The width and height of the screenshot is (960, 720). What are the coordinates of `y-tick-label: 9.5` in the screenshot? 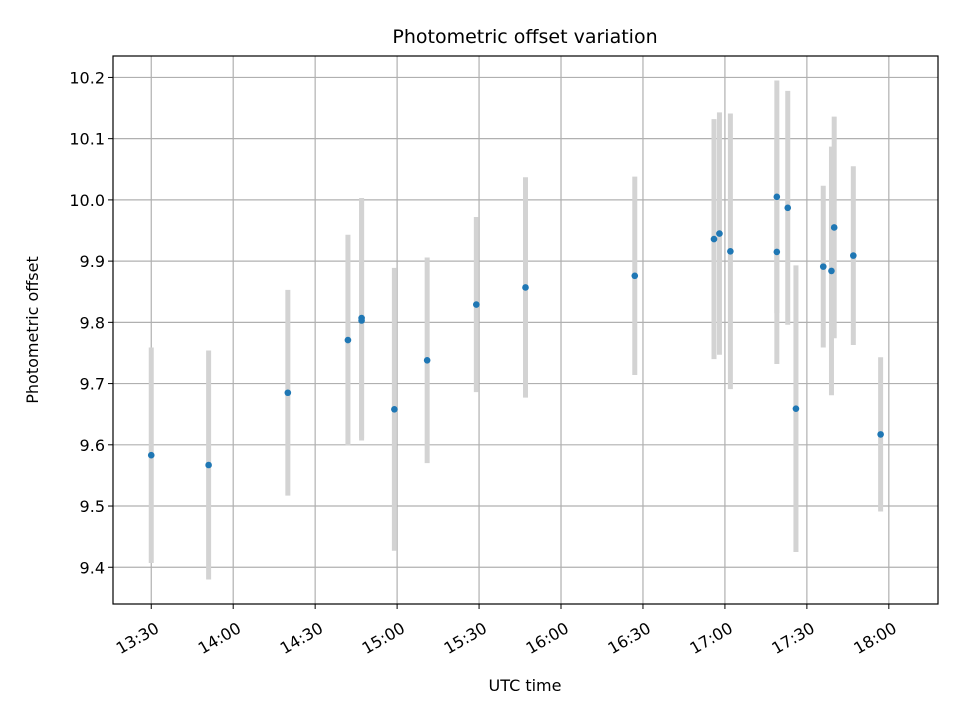 It's located at (92, 506).